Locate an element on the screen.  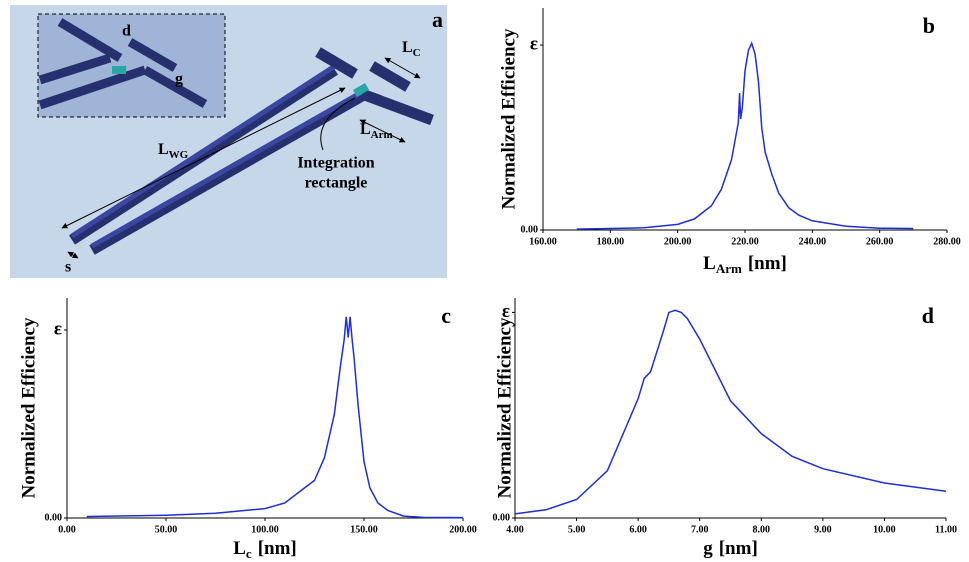
x-tick-label: 4.00 is located at coordinates (515, 529).